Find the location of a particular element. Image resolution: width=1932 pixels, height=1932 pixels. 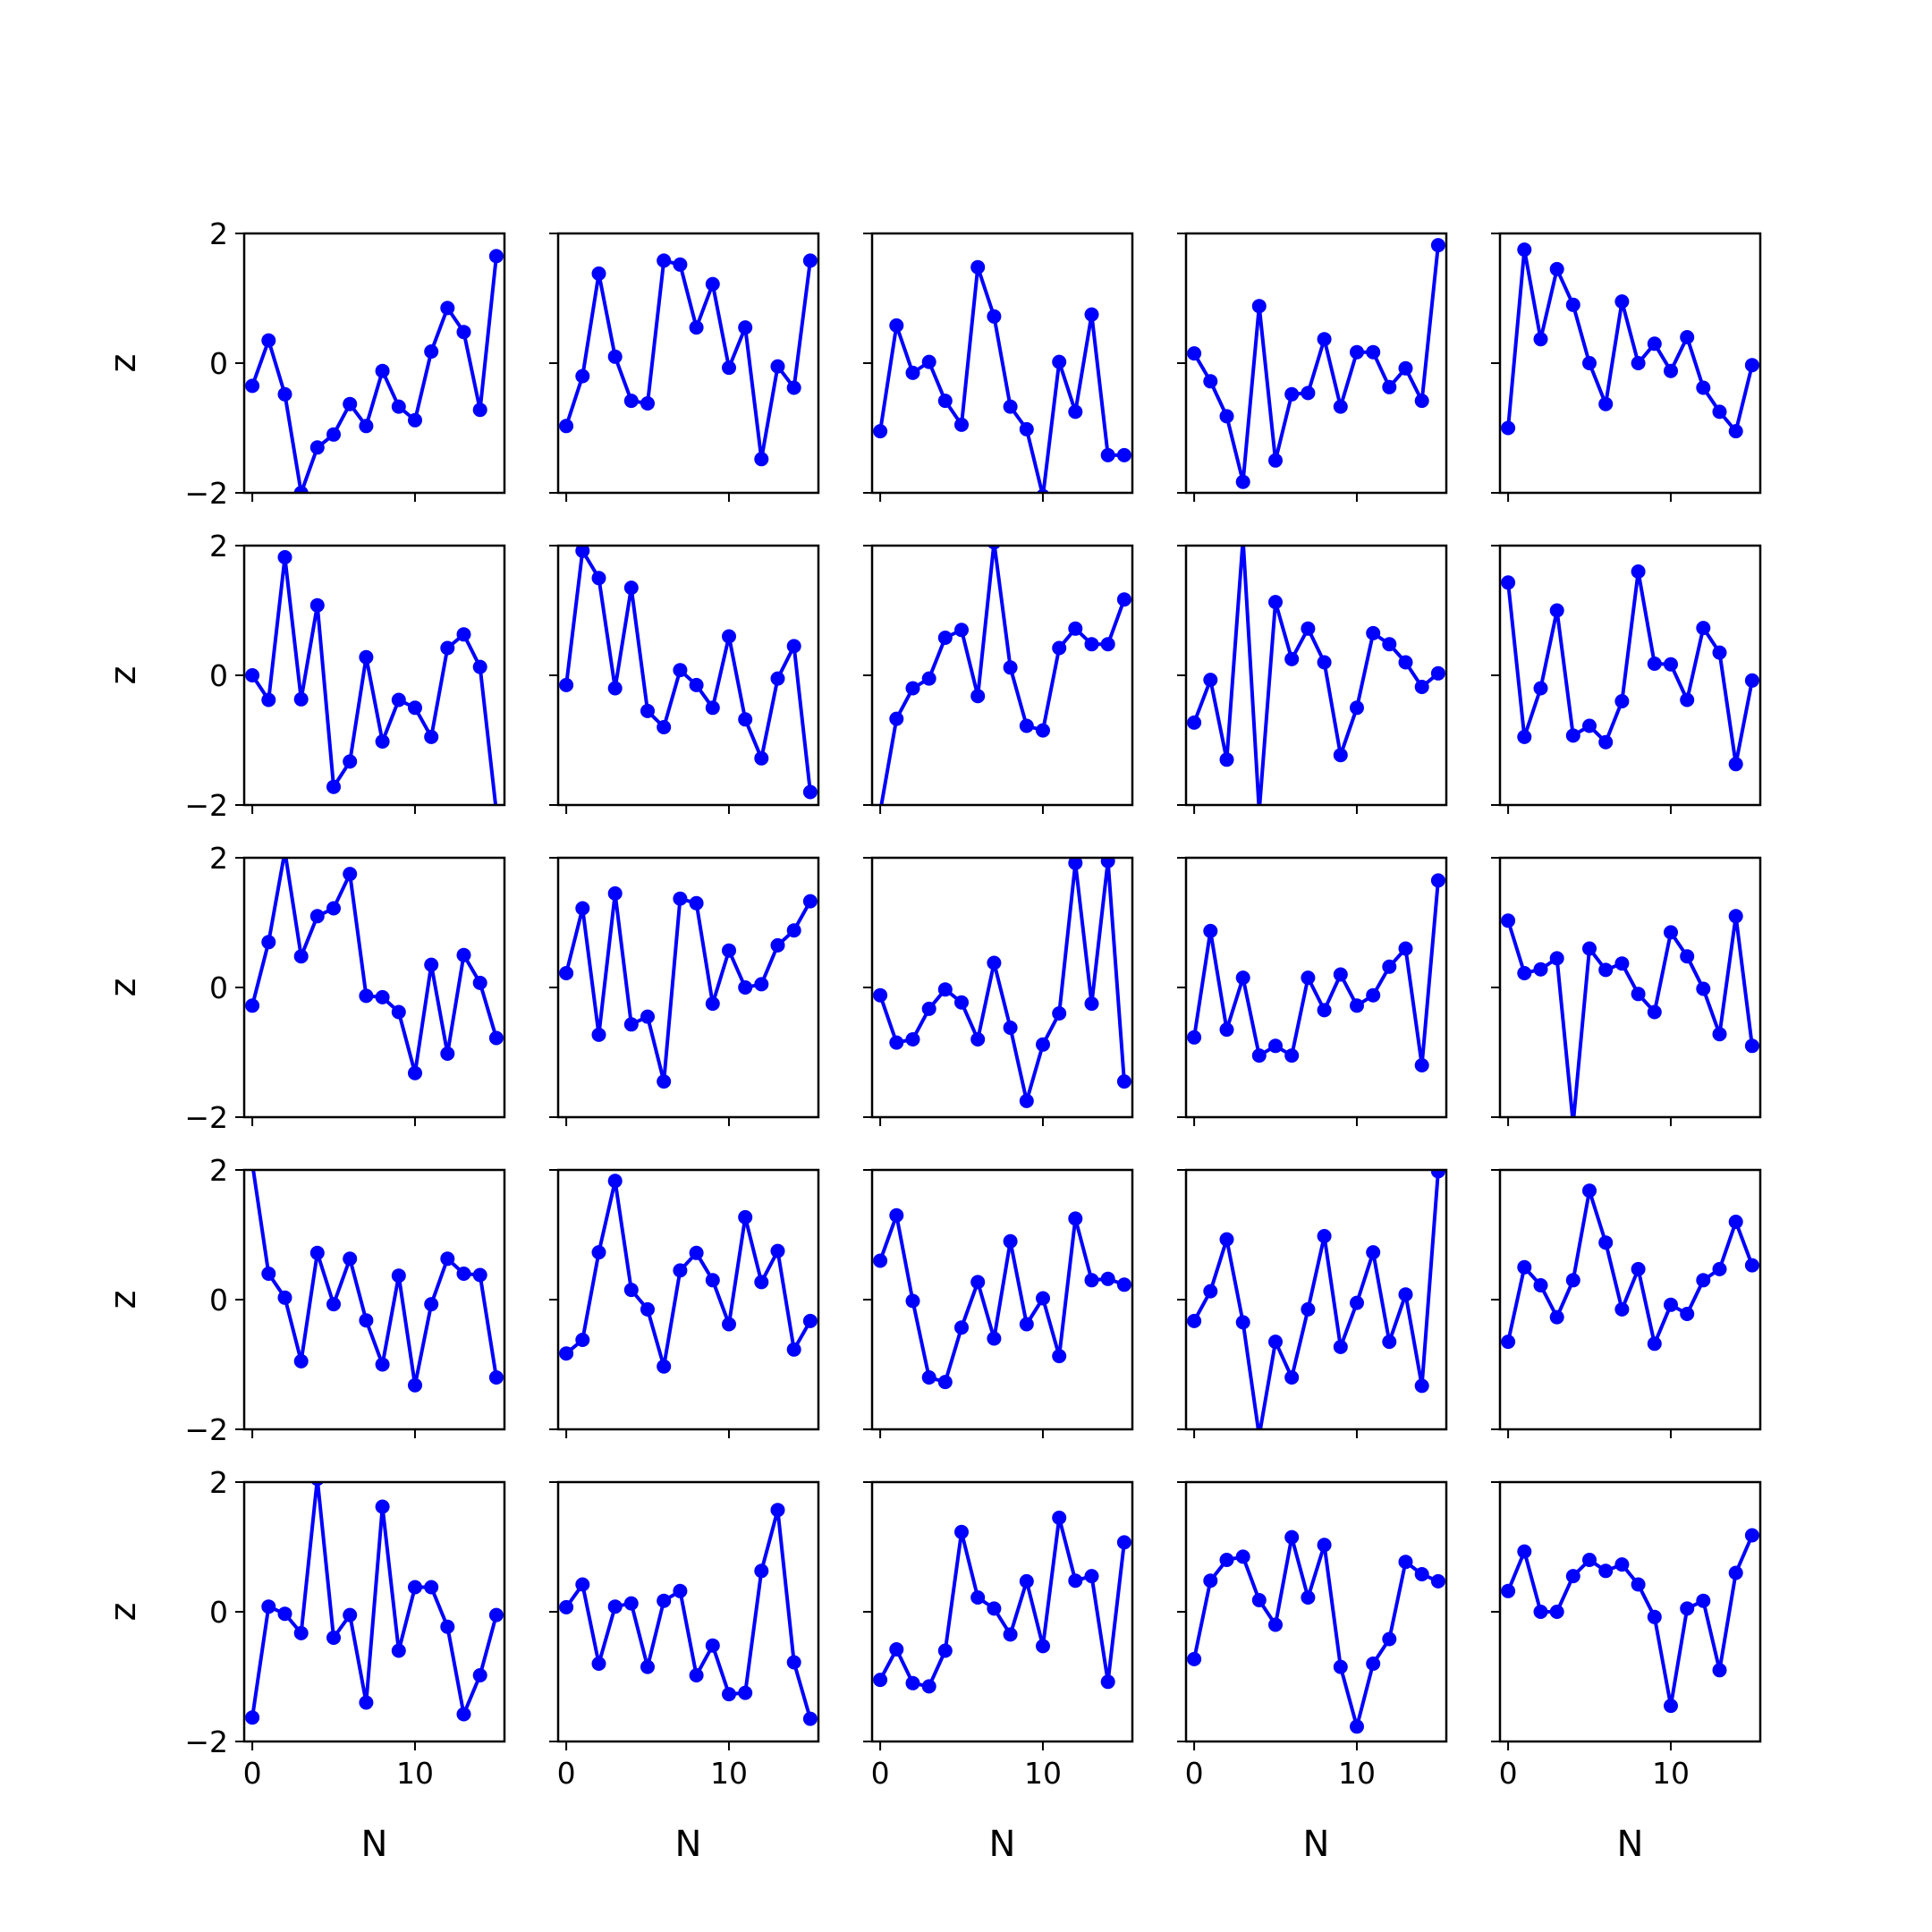

y-axis-label: z is located at coordinates (123, 1300).